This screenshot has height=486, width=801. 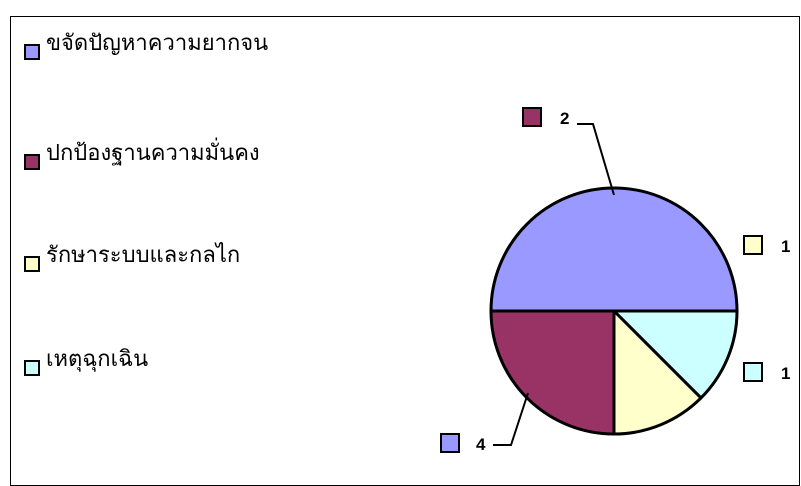 What do you see at coordinates (785, 246) in the screenshot?
I see `data-label-system: 1` at bounding box center [785, 246].